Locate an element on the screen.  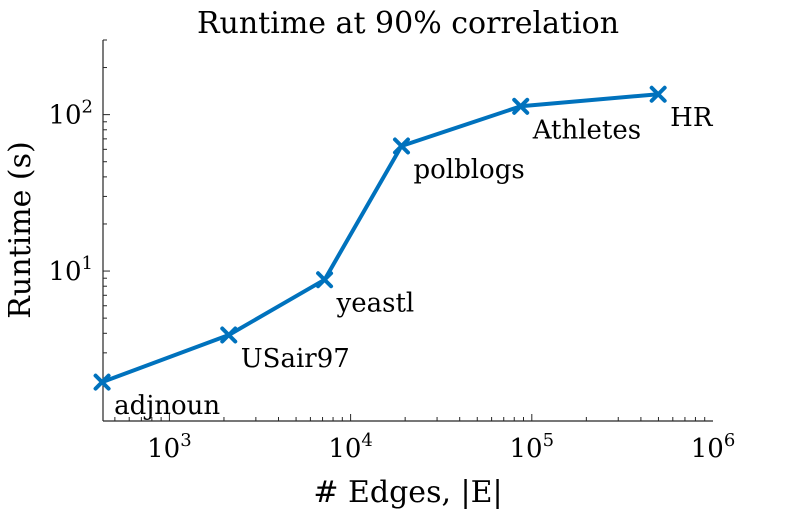
point-label-usair97: USair97 is located at coordinates (295, 359).